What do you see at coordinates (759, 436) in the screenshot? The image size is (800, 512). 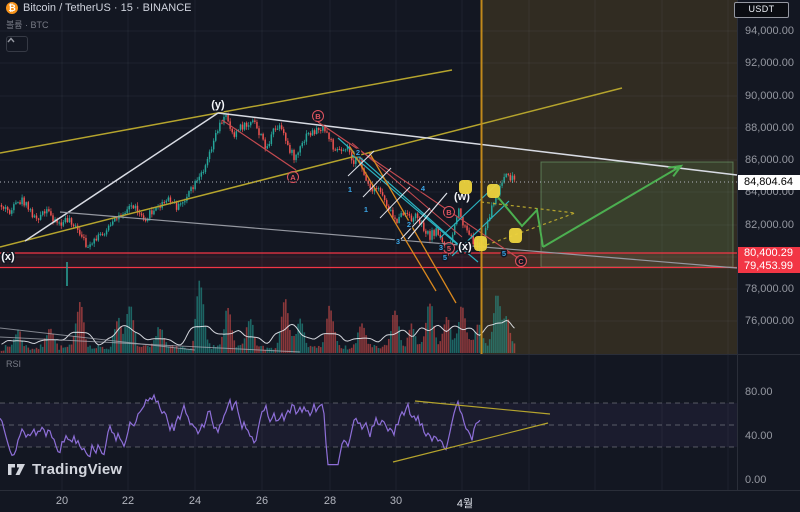 I see `rsi-tick-label: 40.00` at bounding box center [759, 436].